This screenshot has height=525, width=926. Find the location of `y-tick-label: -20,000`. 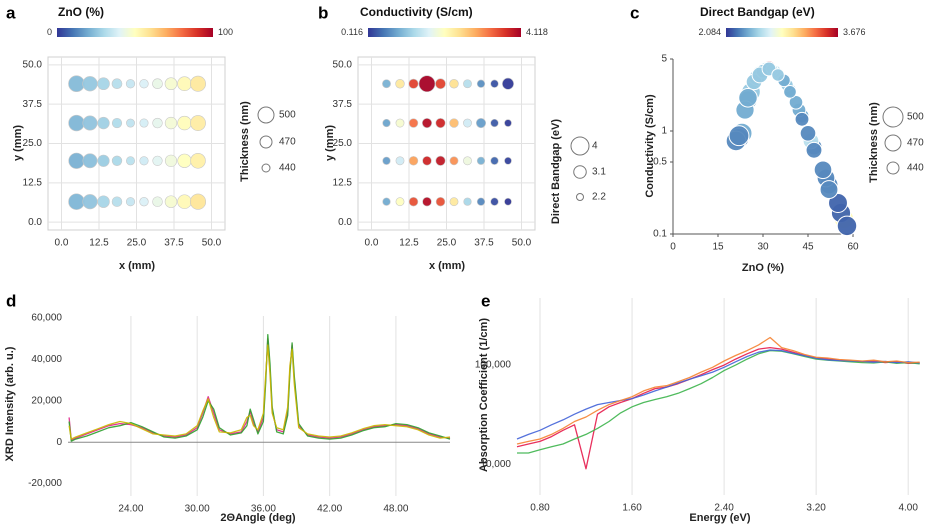

y-tick-label: -20,000 is located at coordinates (45, 483).